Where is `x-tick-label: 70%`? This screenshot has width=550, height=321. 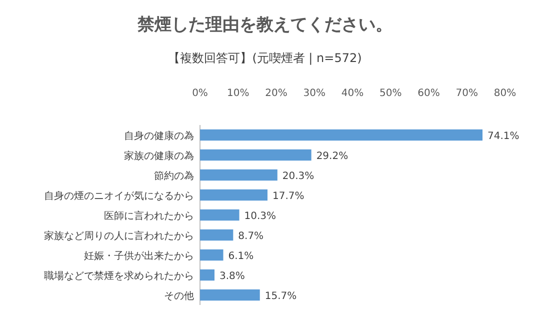
x-tick-label: 70% is located at coordinates (467, 93).